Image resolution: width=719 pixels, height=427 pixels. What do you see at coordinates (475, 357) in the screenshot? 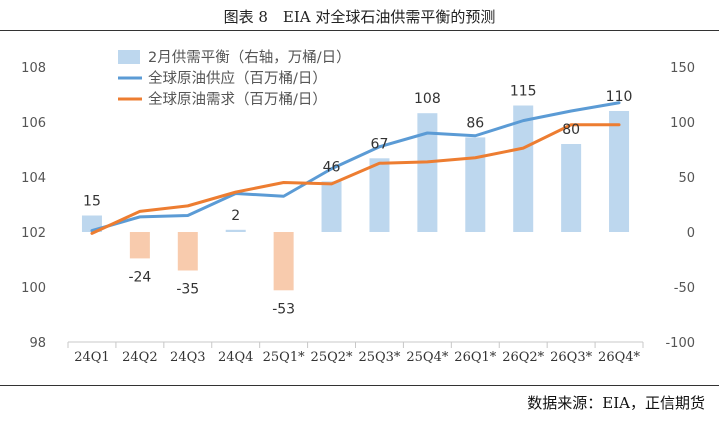
I see `x-tick-label: 26Q1*` at bounding box center [475, 357].